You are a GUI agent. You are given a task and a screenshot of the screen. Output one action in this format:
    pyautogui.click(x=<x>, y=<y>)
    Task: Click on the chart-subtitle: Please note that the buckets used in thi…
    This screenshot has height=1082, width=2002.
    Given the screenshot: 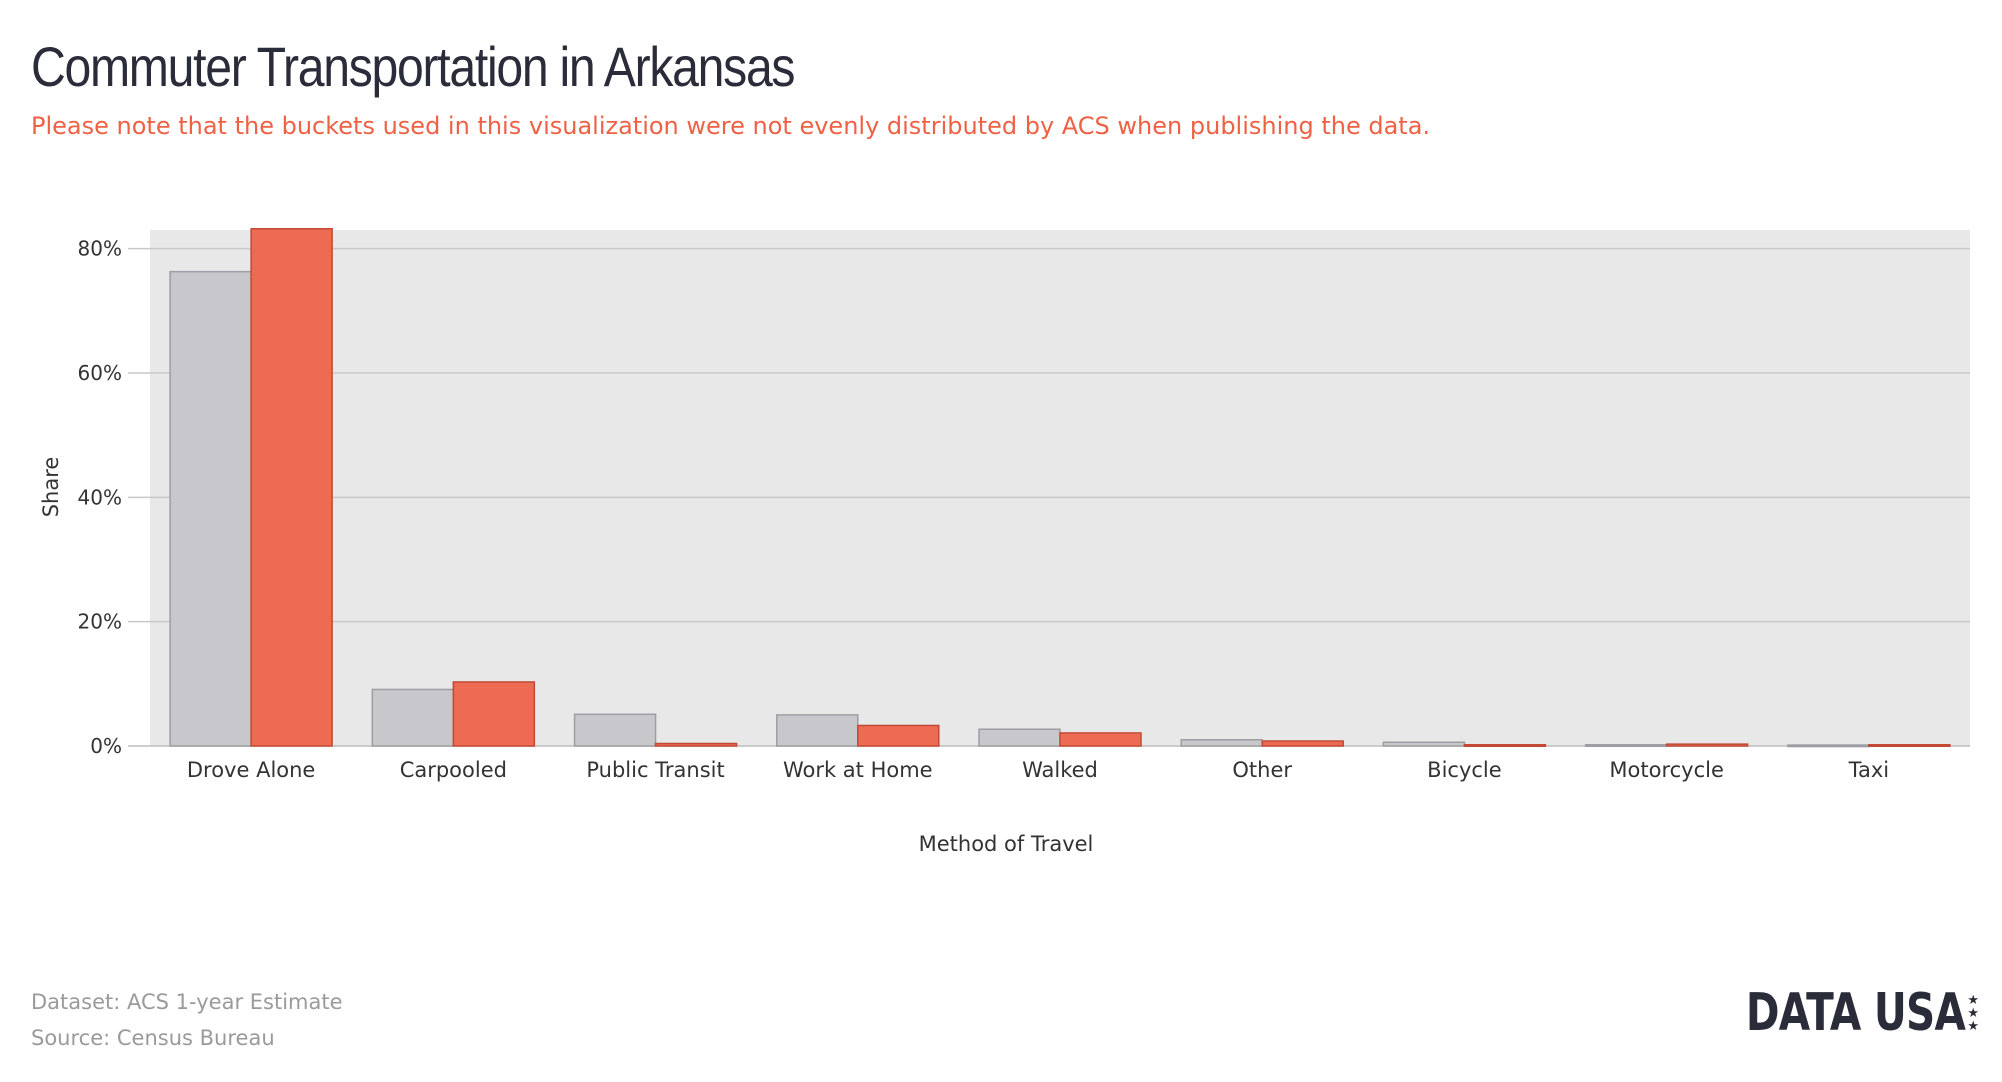 What is the action you would take?
    pyautogui.click(x=731, y=126)
    